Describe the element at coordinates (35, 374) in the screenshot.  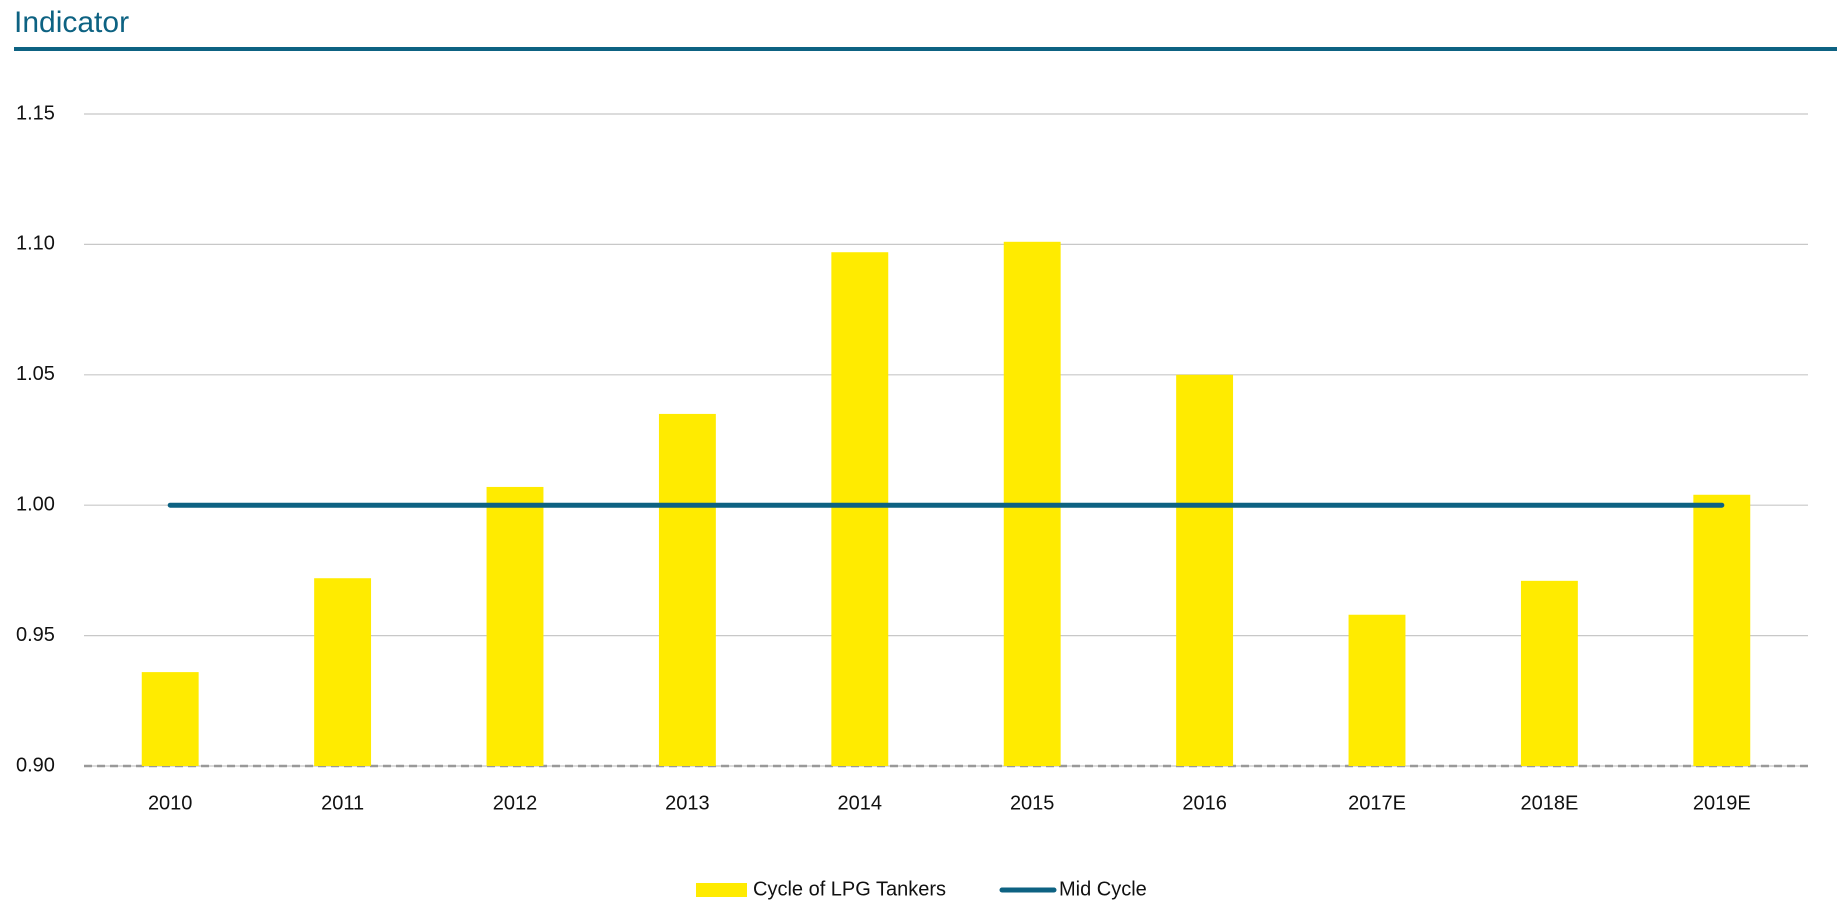
I see `y-tick-label: 1.05` at that location.